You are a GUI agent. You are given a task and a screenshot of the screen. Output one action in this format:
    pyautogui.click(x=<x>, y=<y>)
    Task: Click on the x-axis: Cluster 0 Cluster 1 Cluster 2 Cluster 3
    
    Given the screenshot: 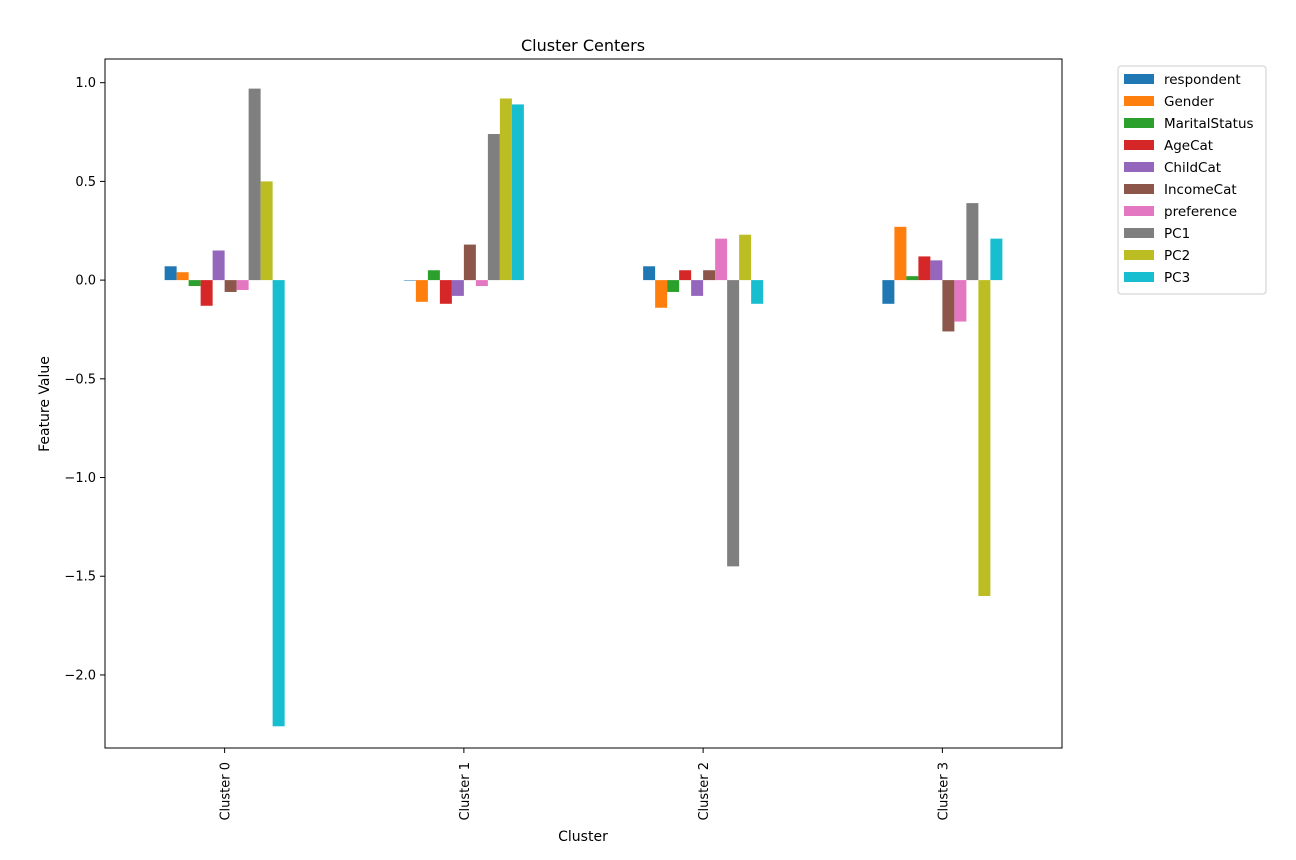 What is the action you would take?
    pyautogui.click(x=585, y=784)
    